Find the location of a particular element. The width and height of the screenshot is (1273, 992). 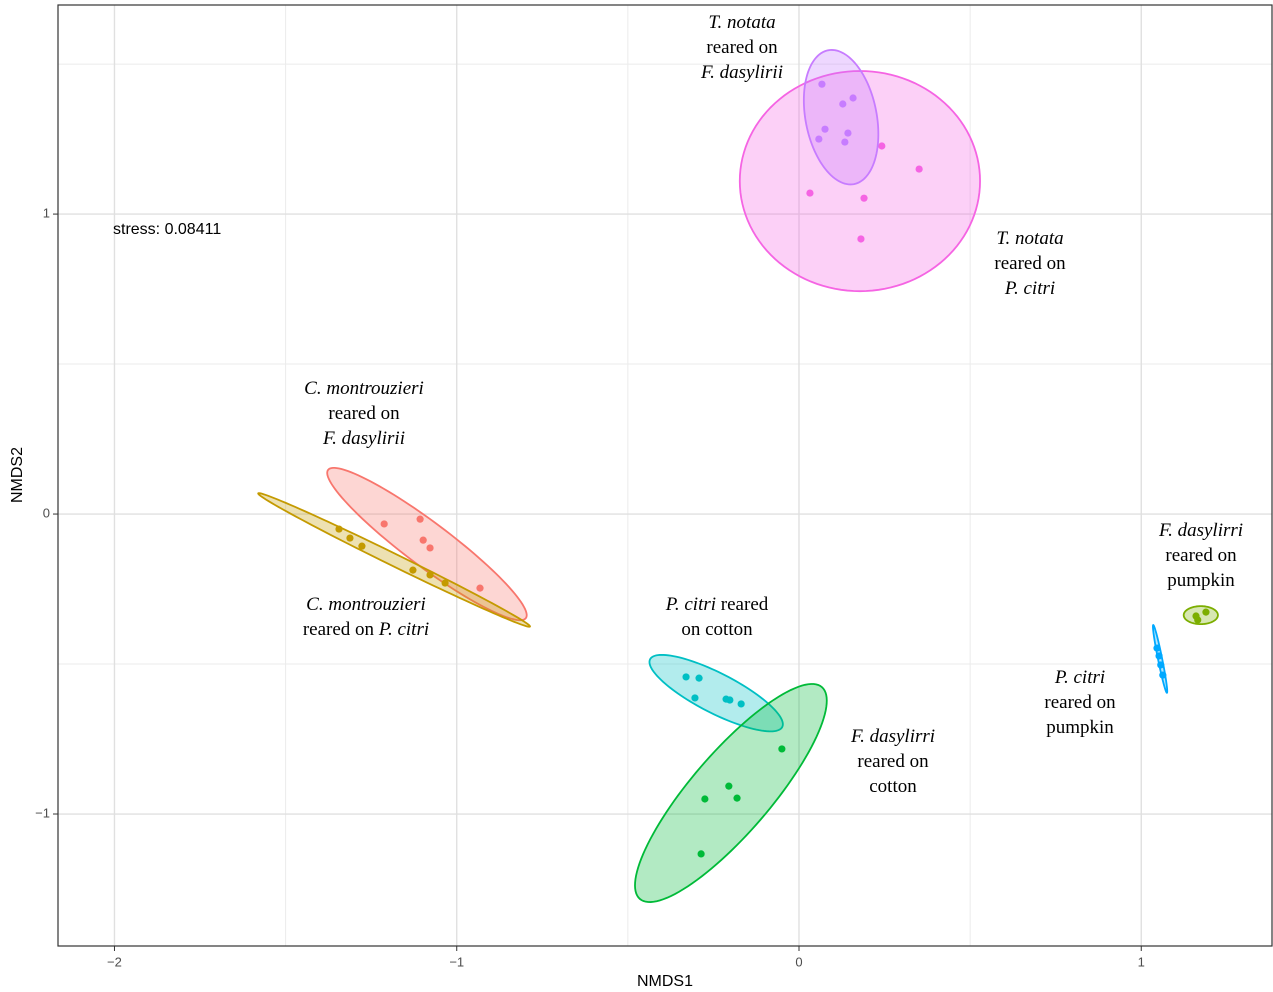

group-label-line: P. citri reared is located at coordinates (717, 604).